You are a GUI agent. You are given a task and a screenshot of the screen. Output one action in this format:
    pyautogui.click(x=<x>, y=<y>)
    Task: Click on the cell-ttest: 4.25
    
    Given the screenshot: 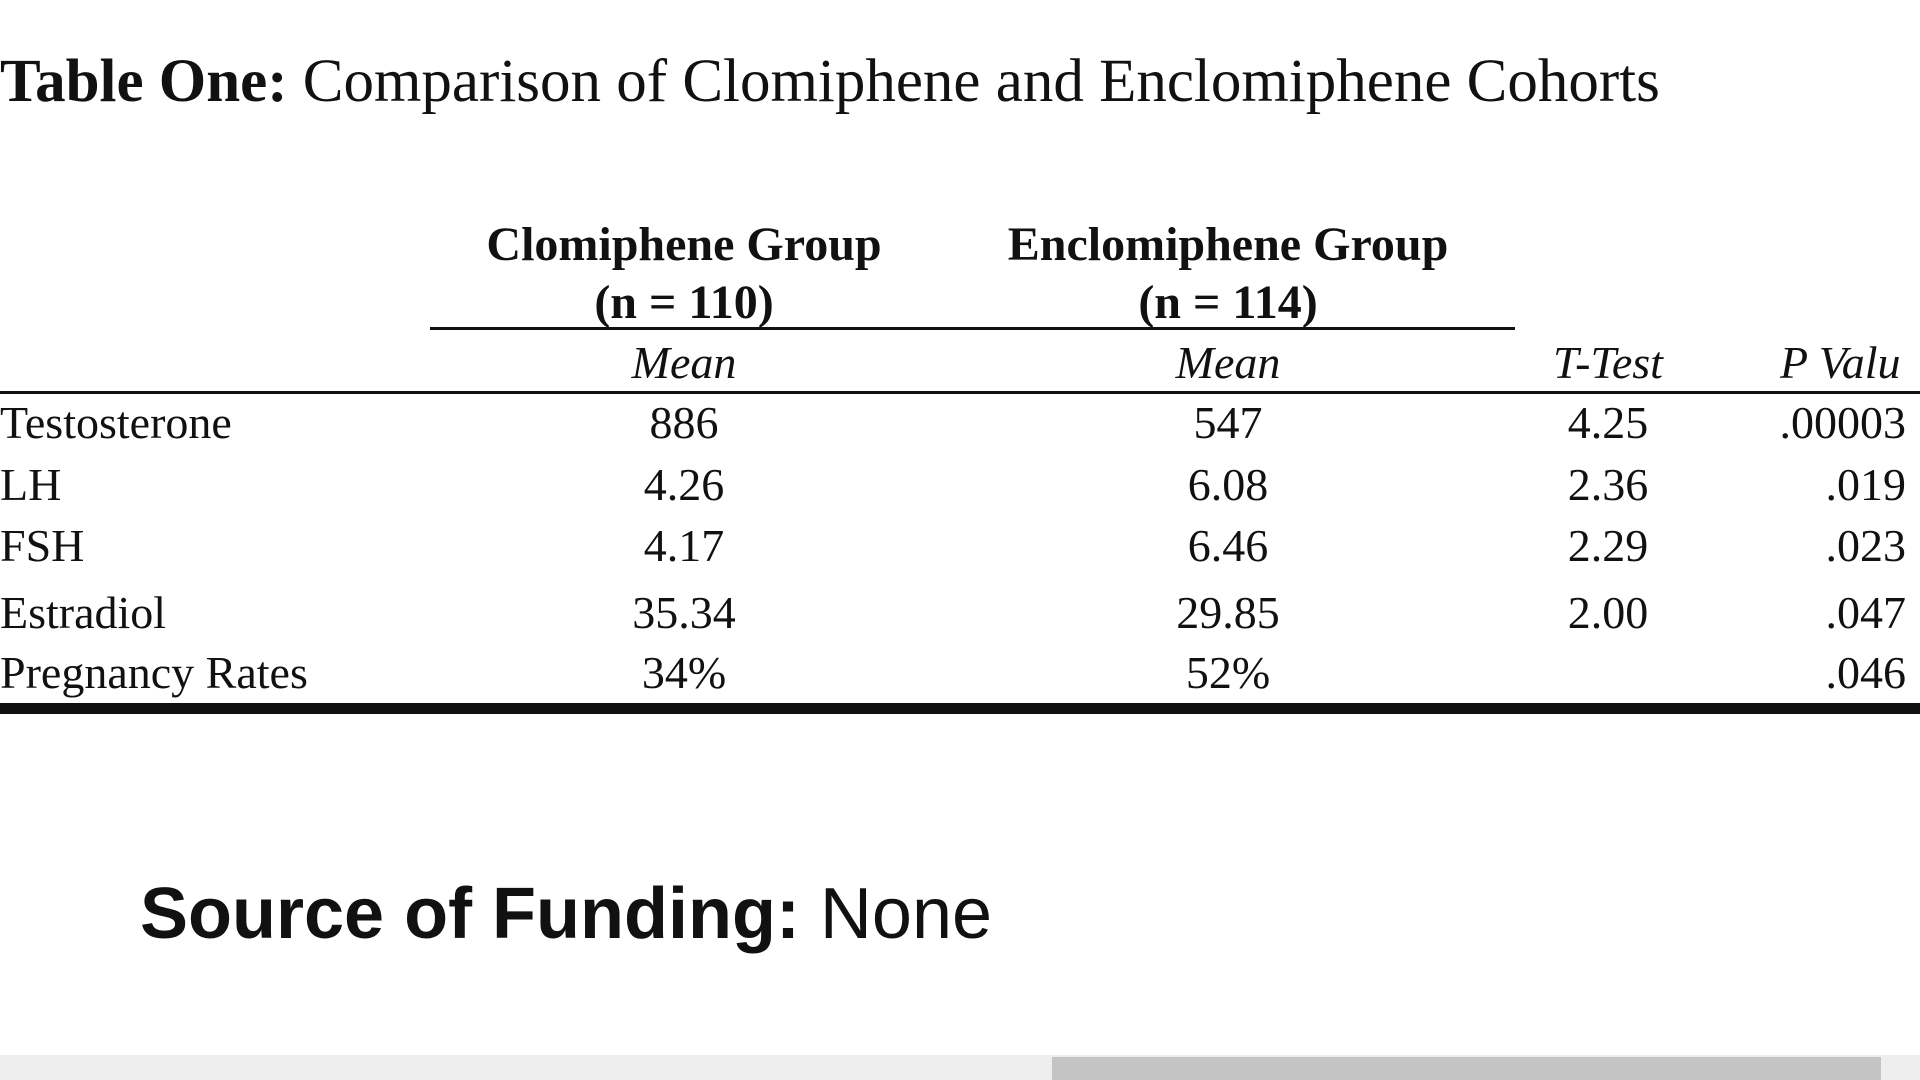 What is the action you would take?
    pyautogui.click(x=1608, y=422)
    